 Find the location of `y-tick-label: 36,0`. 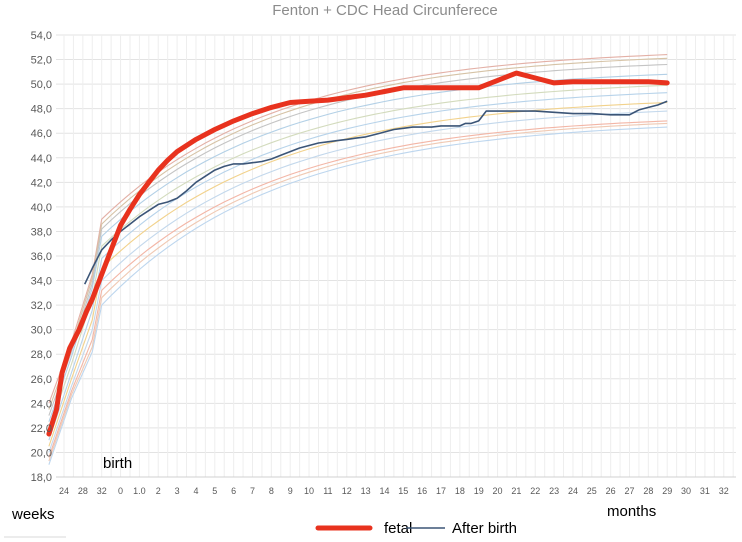

y-tick-label: 36,0 is located at coordinates (41, 257).